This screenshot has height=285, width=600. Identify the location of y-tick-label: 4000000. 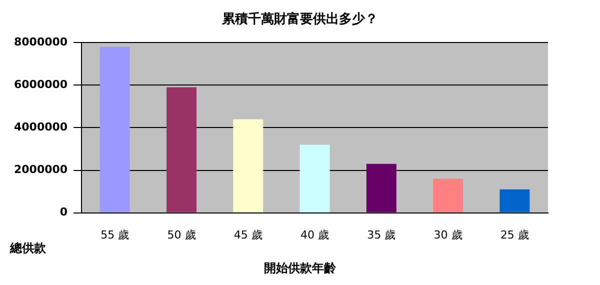
(41, 127).